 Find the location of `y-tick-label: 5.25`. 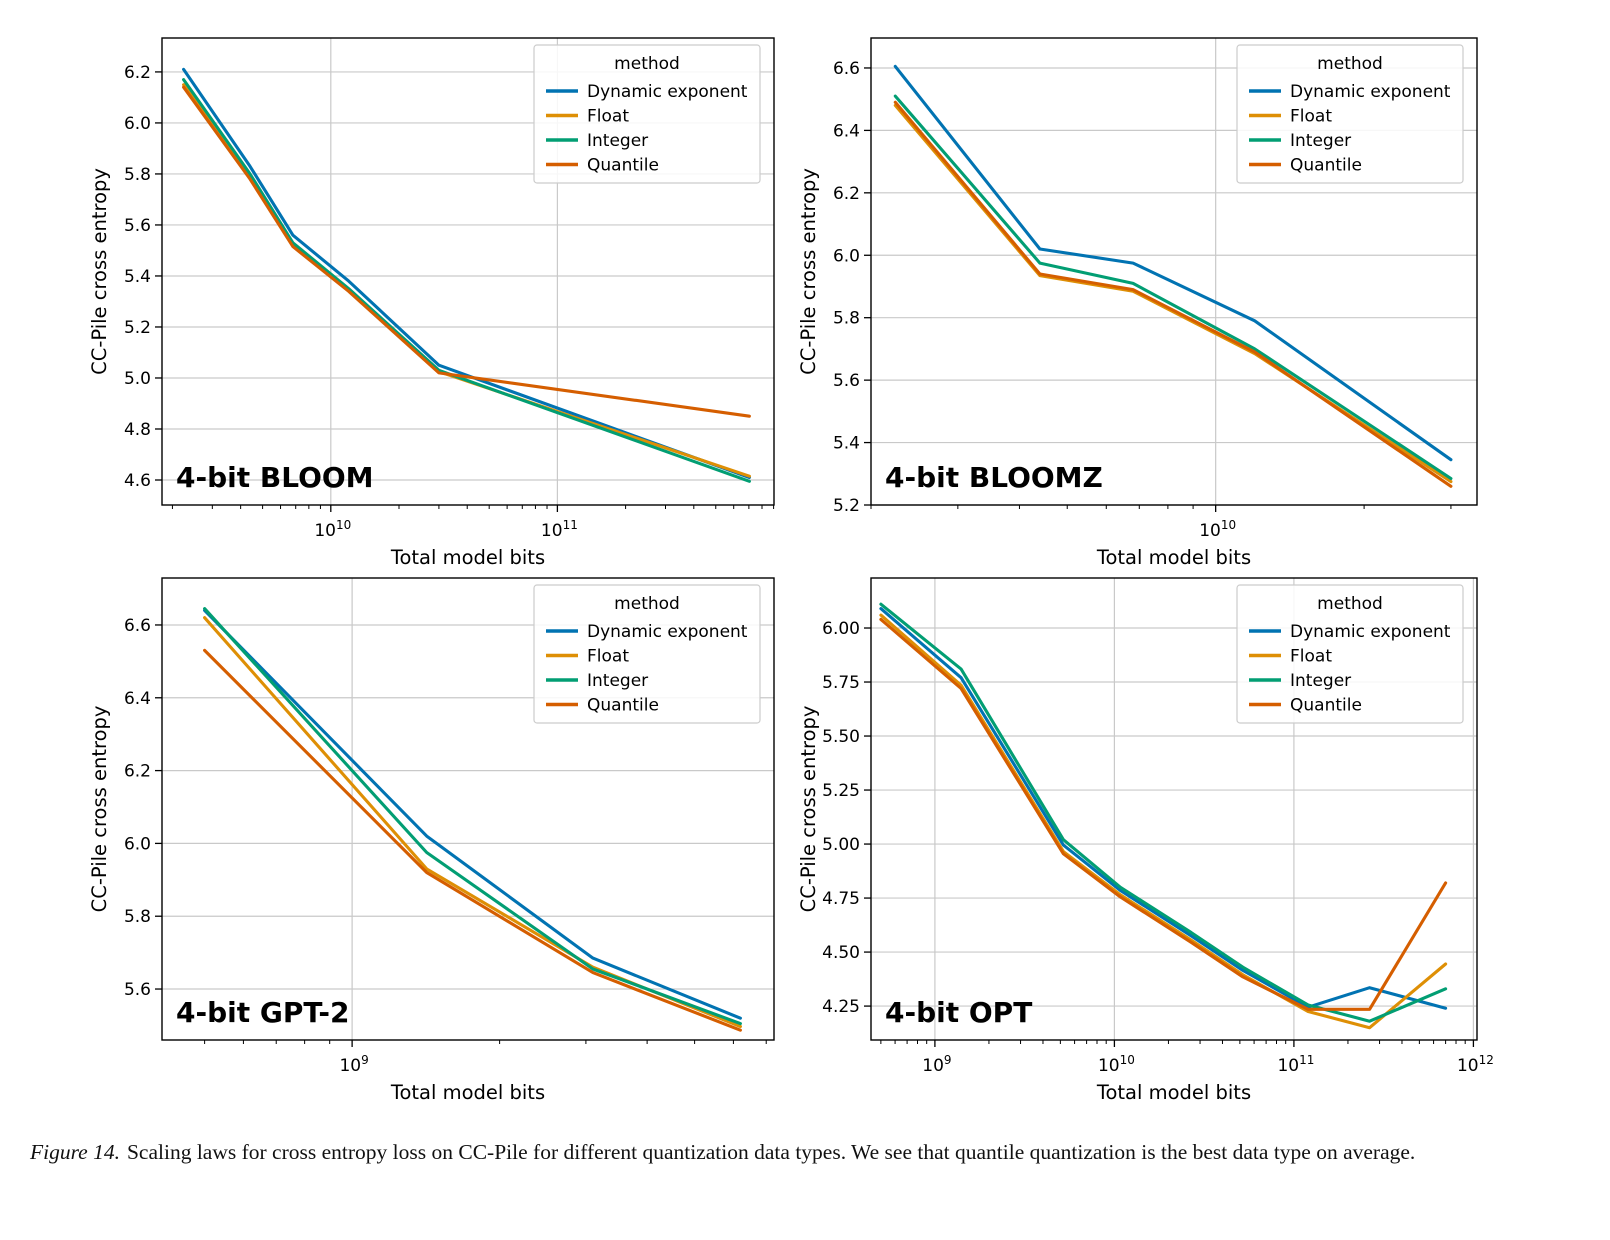

y-tick-label: 5.25 is located at coordinates (841, 791).